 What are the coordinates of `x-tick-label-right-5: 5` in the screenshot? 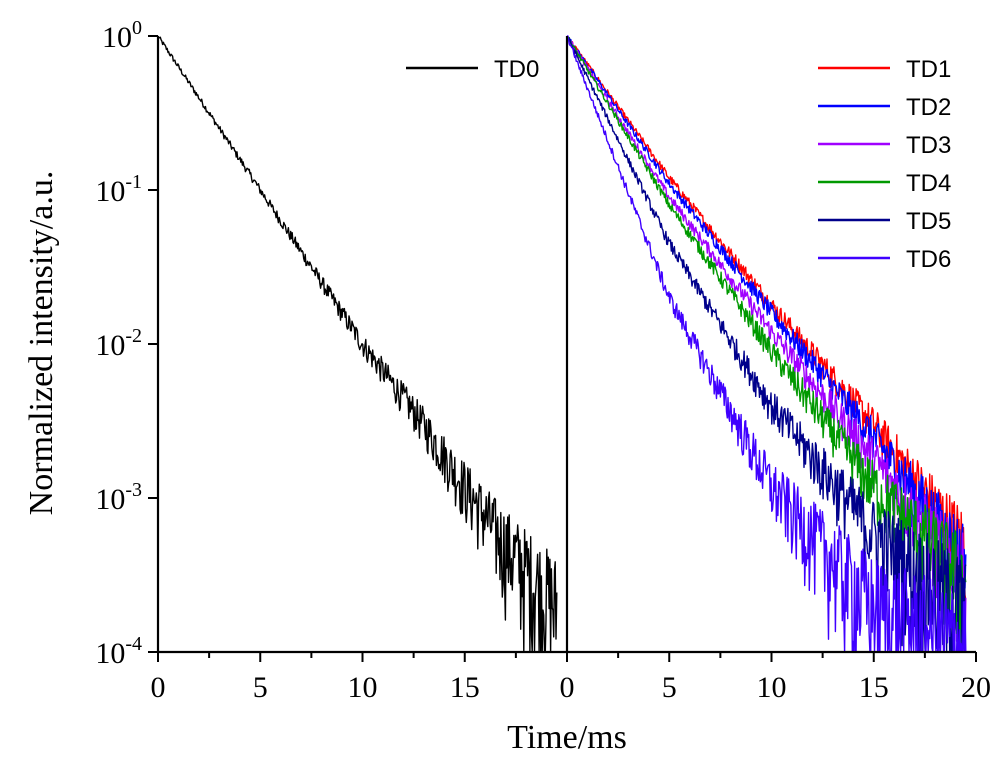 It's located at (669, 687).